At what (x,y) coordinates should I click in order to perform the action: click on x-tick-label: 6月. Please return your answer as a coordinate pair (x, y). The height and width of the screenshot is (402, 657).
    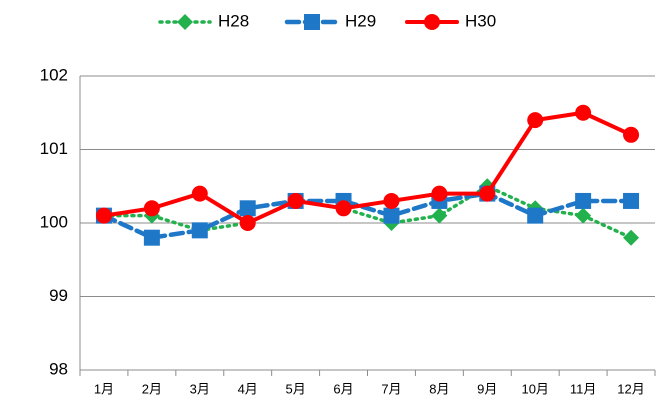
    Looking at the image, I should click on (343, 388).